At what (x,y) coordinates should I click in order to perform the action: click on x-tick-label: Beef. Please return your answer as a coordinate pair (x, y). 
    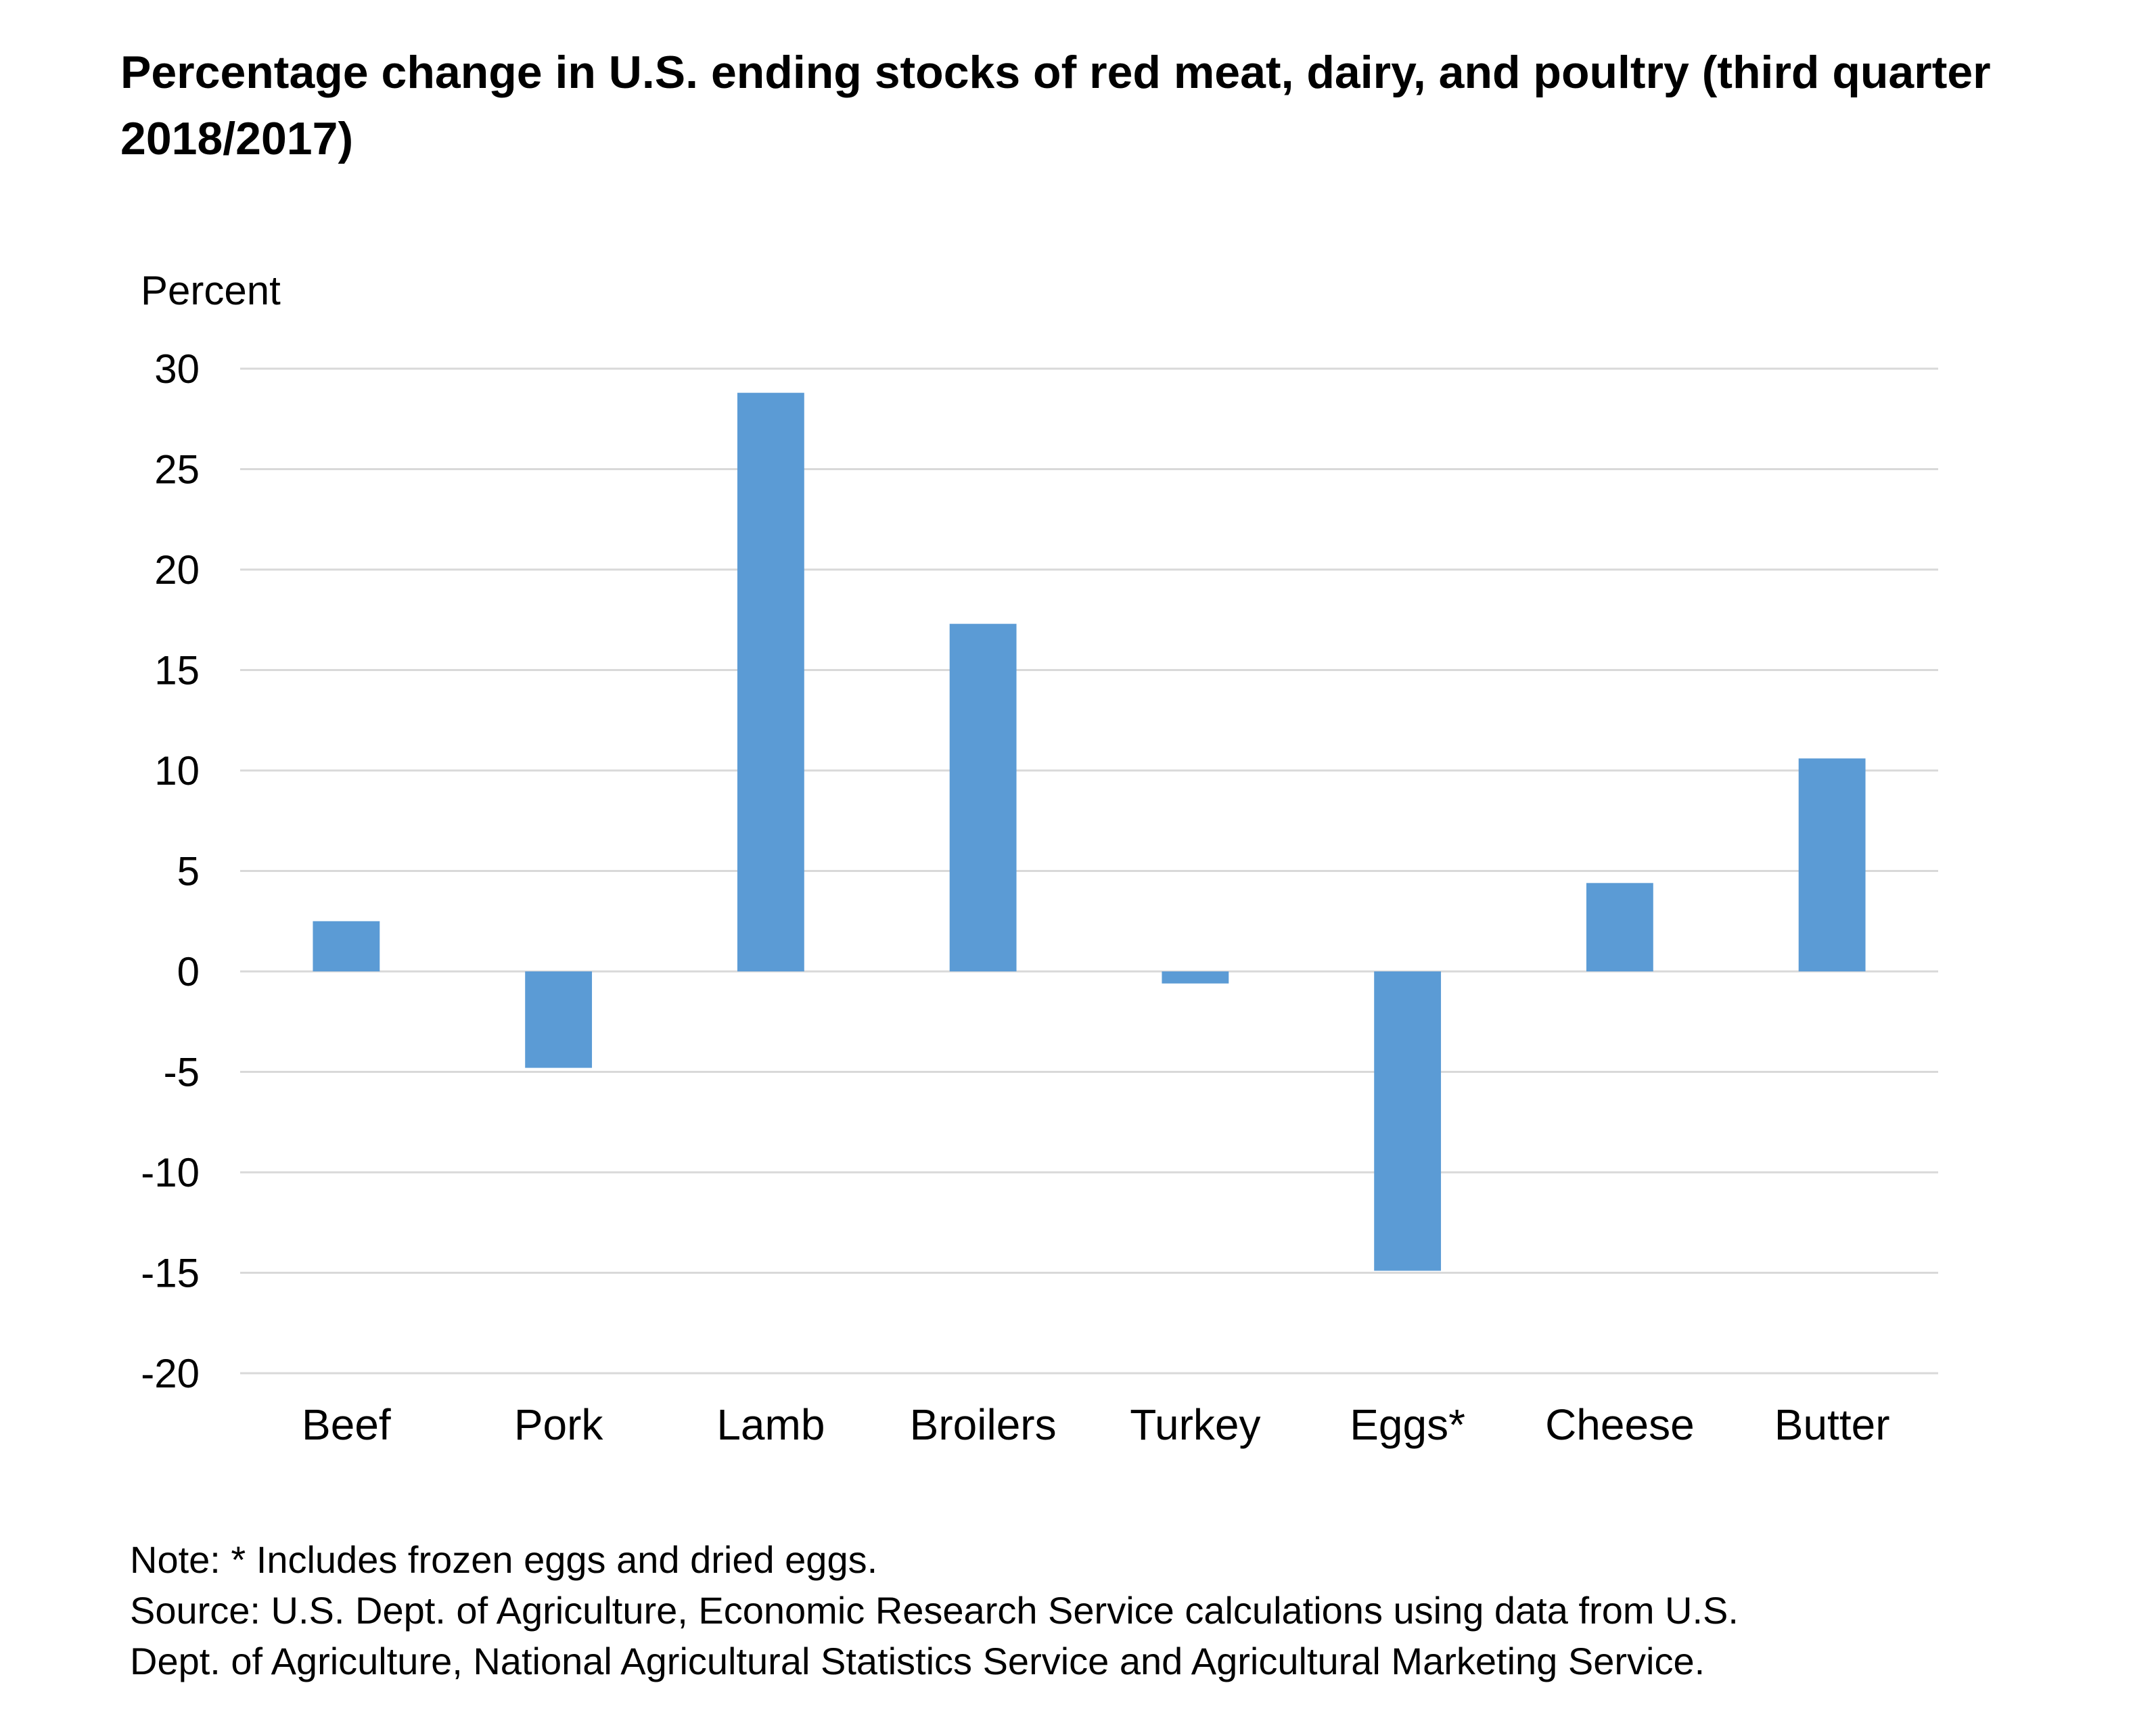
    Looking at the image, I should click on (346, 1424).